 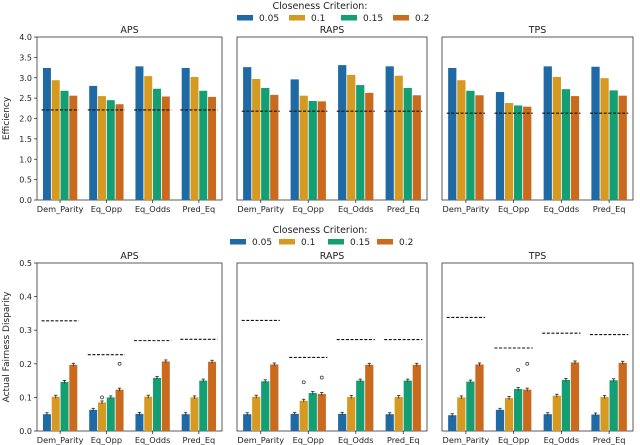 What do you see at coordinates (25, 397) in the screenshot?
I see `y-tick-label: 0.1` at bounding box center [25, 397].